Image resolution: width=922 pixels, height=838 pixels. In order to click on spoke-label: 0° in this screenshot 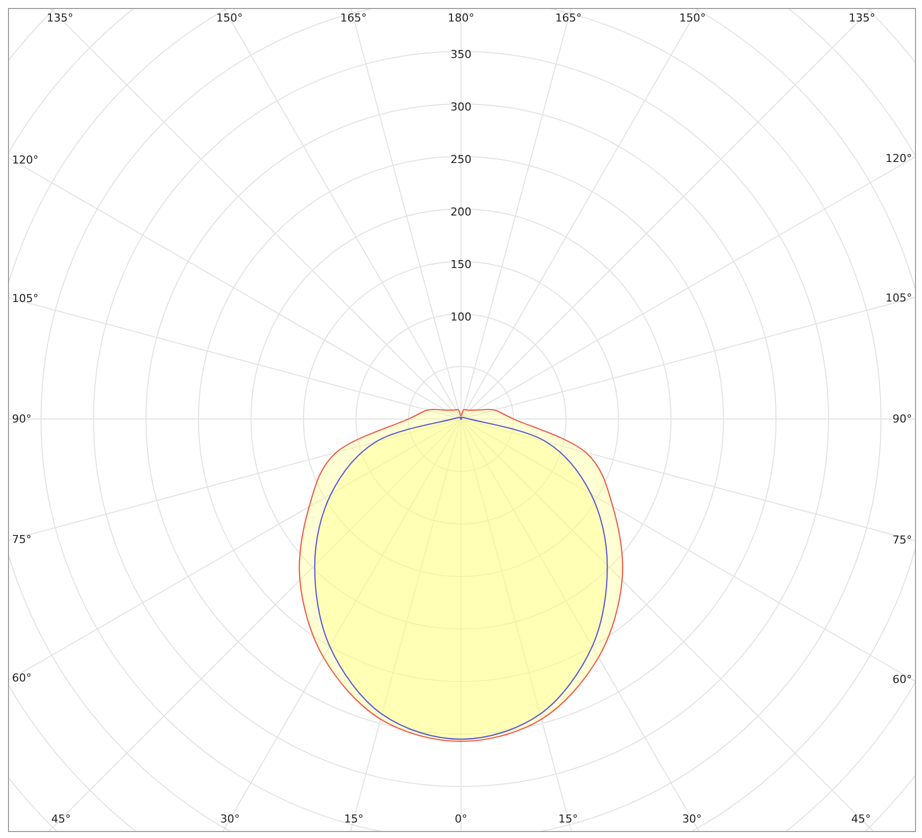, I will do `click(461, 819)`.